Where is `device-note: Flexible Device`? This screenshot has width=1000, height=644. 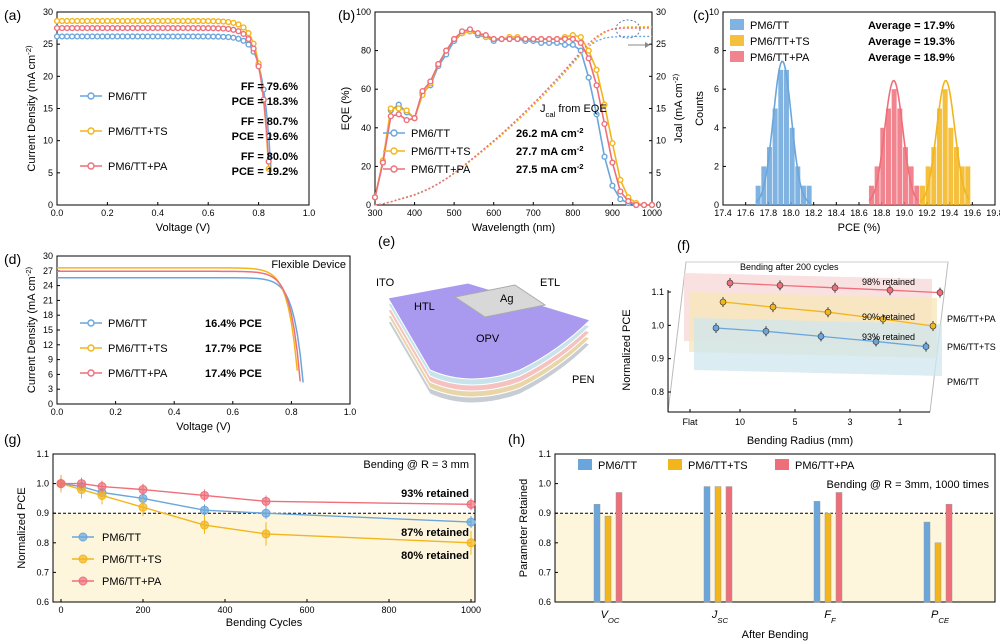 device-note: Flexible Device is located at coordinates (308, 265).